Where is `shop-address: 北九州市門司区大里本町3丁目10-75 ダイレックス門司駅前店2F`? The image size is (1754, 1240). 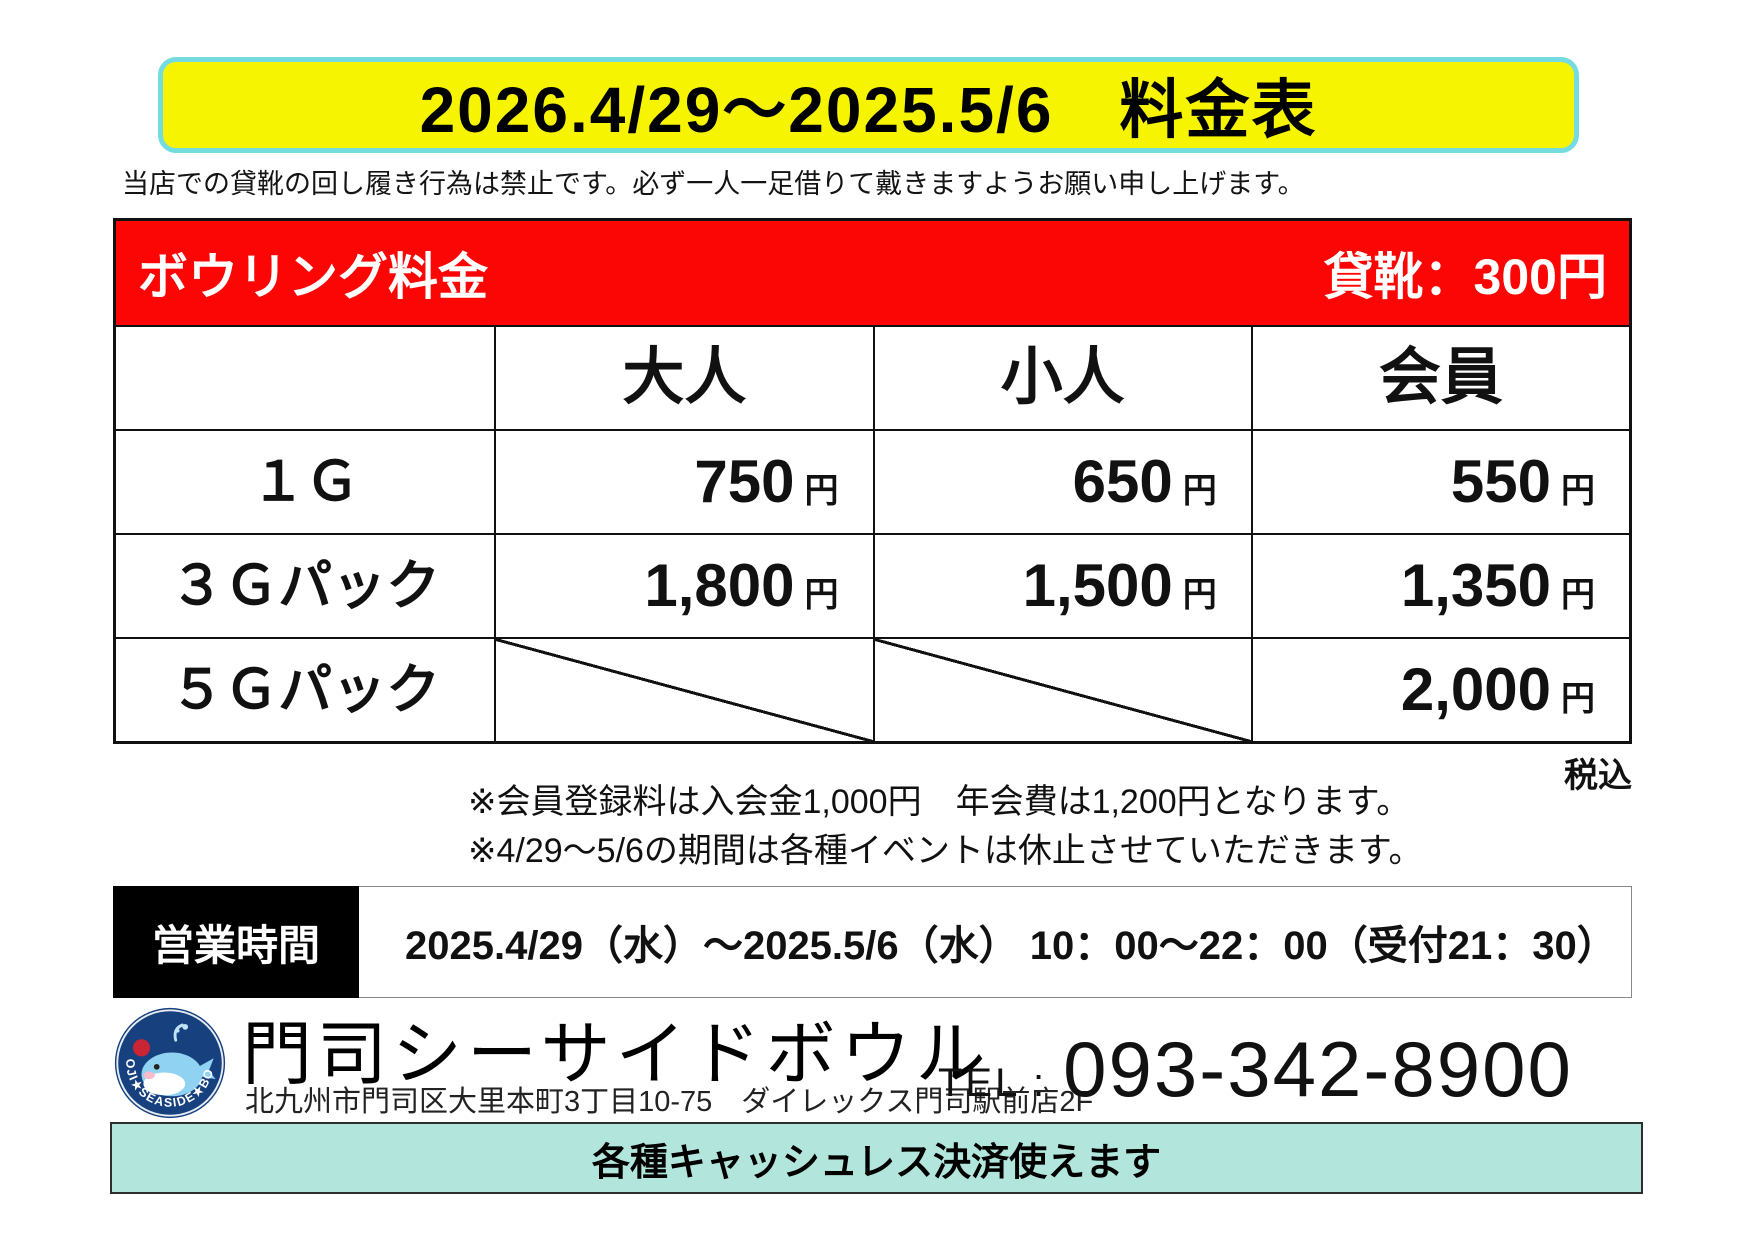
shop-address: 北九州市門司区大里本町3丁目10-75 ダイレックス門司駅前店2F is located at coordinates (669, 1102).